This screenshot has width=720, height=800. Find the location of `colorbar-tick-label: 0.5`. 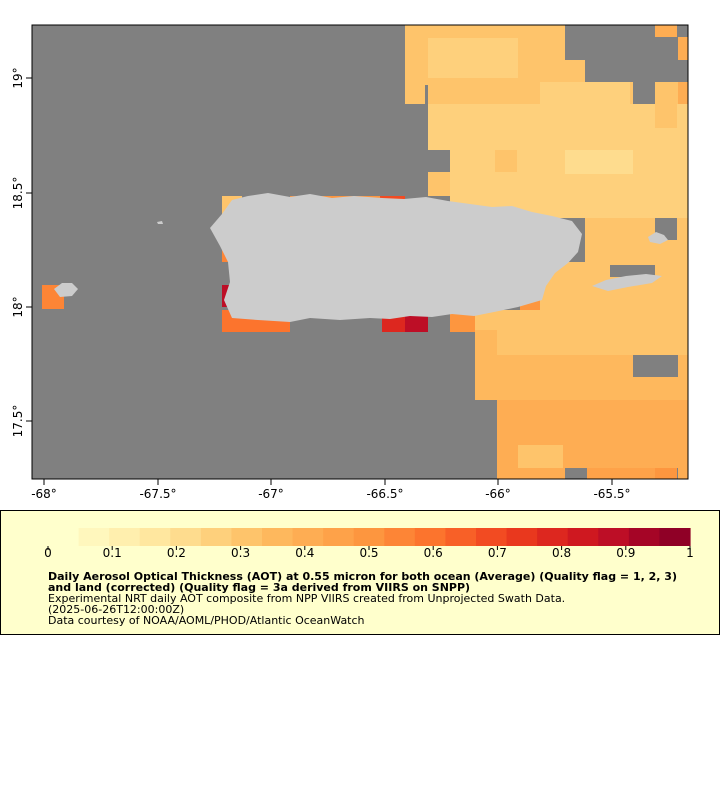

colorbar-tick-label: 0.5 is located at coordinates (368, 553).